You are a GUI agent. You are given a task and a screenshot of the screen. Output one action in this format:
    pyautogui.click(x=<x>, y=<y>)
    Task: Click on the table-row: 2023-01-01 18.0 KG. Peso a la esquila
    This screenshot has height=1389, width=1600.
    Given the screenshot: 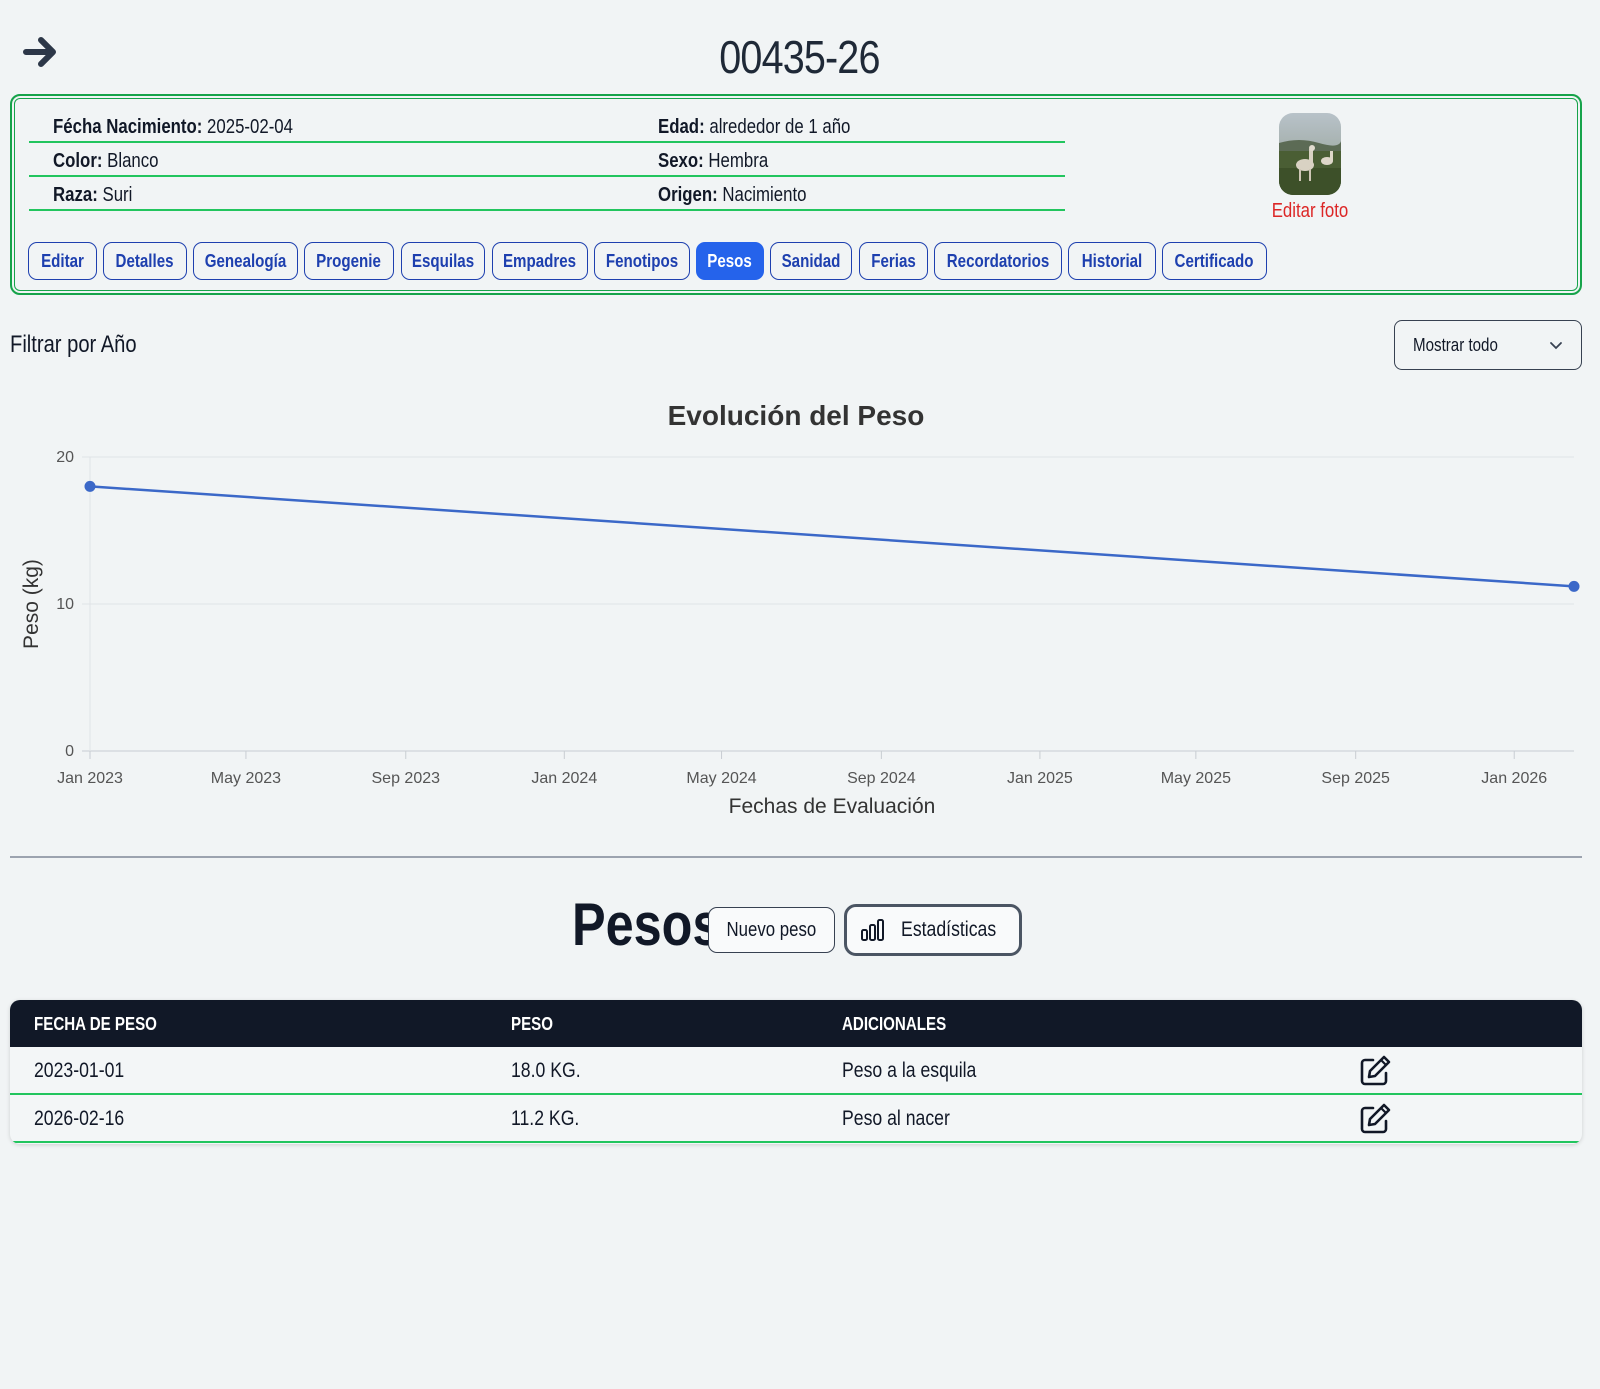 What is the action you would take?
    pyautogui.click(x=796, y=1071)
    